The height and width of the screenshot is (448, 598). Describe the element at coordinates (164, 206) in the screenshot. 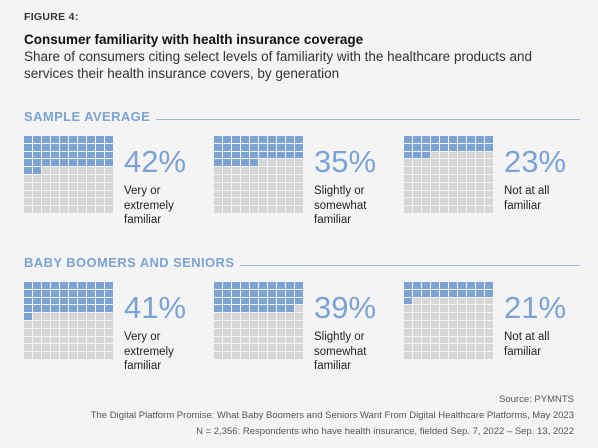

I see `category-label: Very or extremely familiar` at that location.